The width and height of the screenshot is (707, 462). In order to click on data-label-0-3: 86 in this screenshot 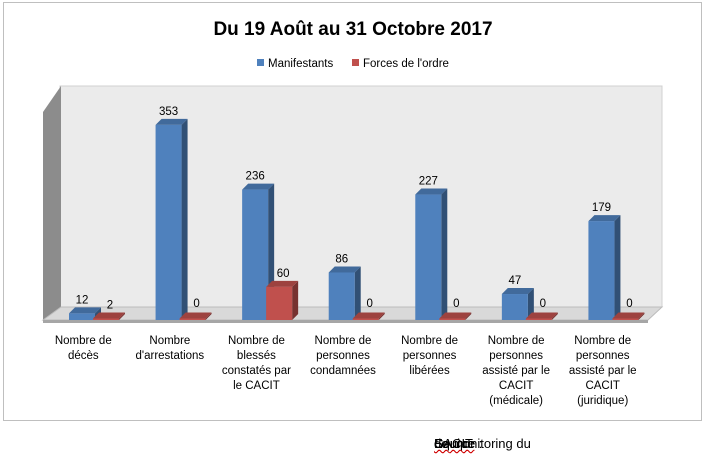, I will do `click(341, 259)`.